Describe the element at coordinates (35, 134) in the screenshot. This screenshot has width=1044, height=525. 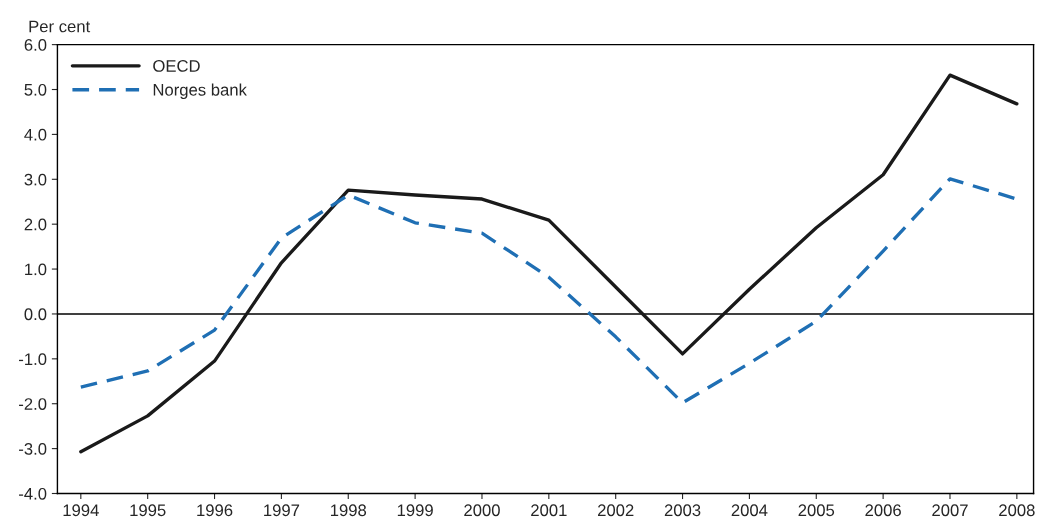
I see `y-tick-label: 4.0` at that location.